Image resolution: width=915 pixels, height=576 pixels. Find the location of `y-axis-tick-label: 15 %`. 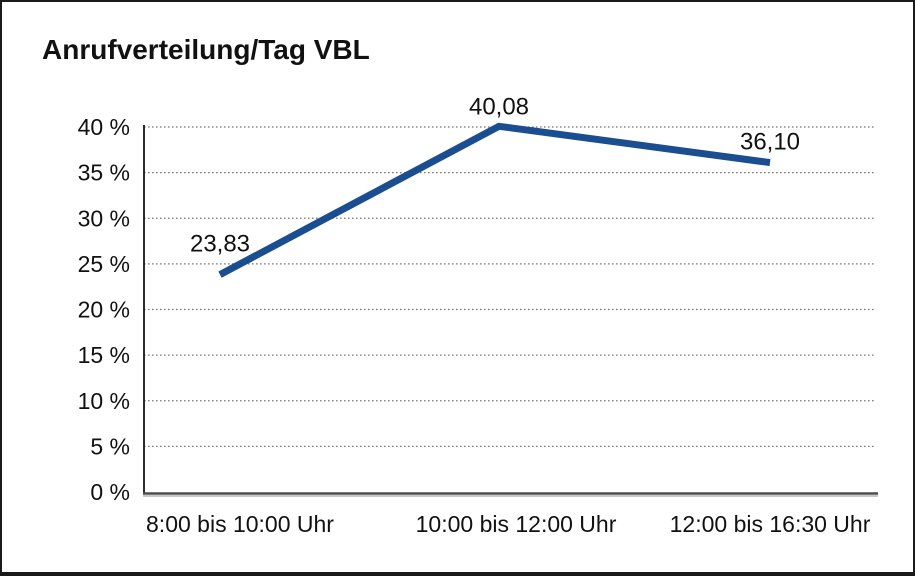

y-axis-tick-label: 15 % is located at coordinates (104, 355).